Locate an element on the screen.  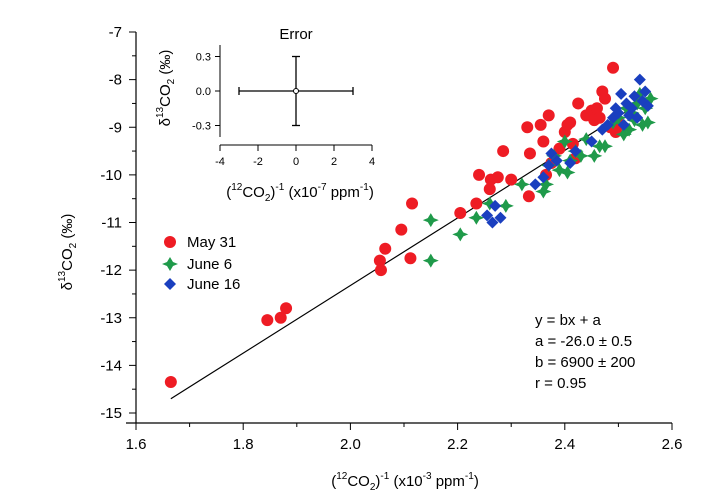
legend-item-may-31: May 31 is located at coordinates (200, 242).